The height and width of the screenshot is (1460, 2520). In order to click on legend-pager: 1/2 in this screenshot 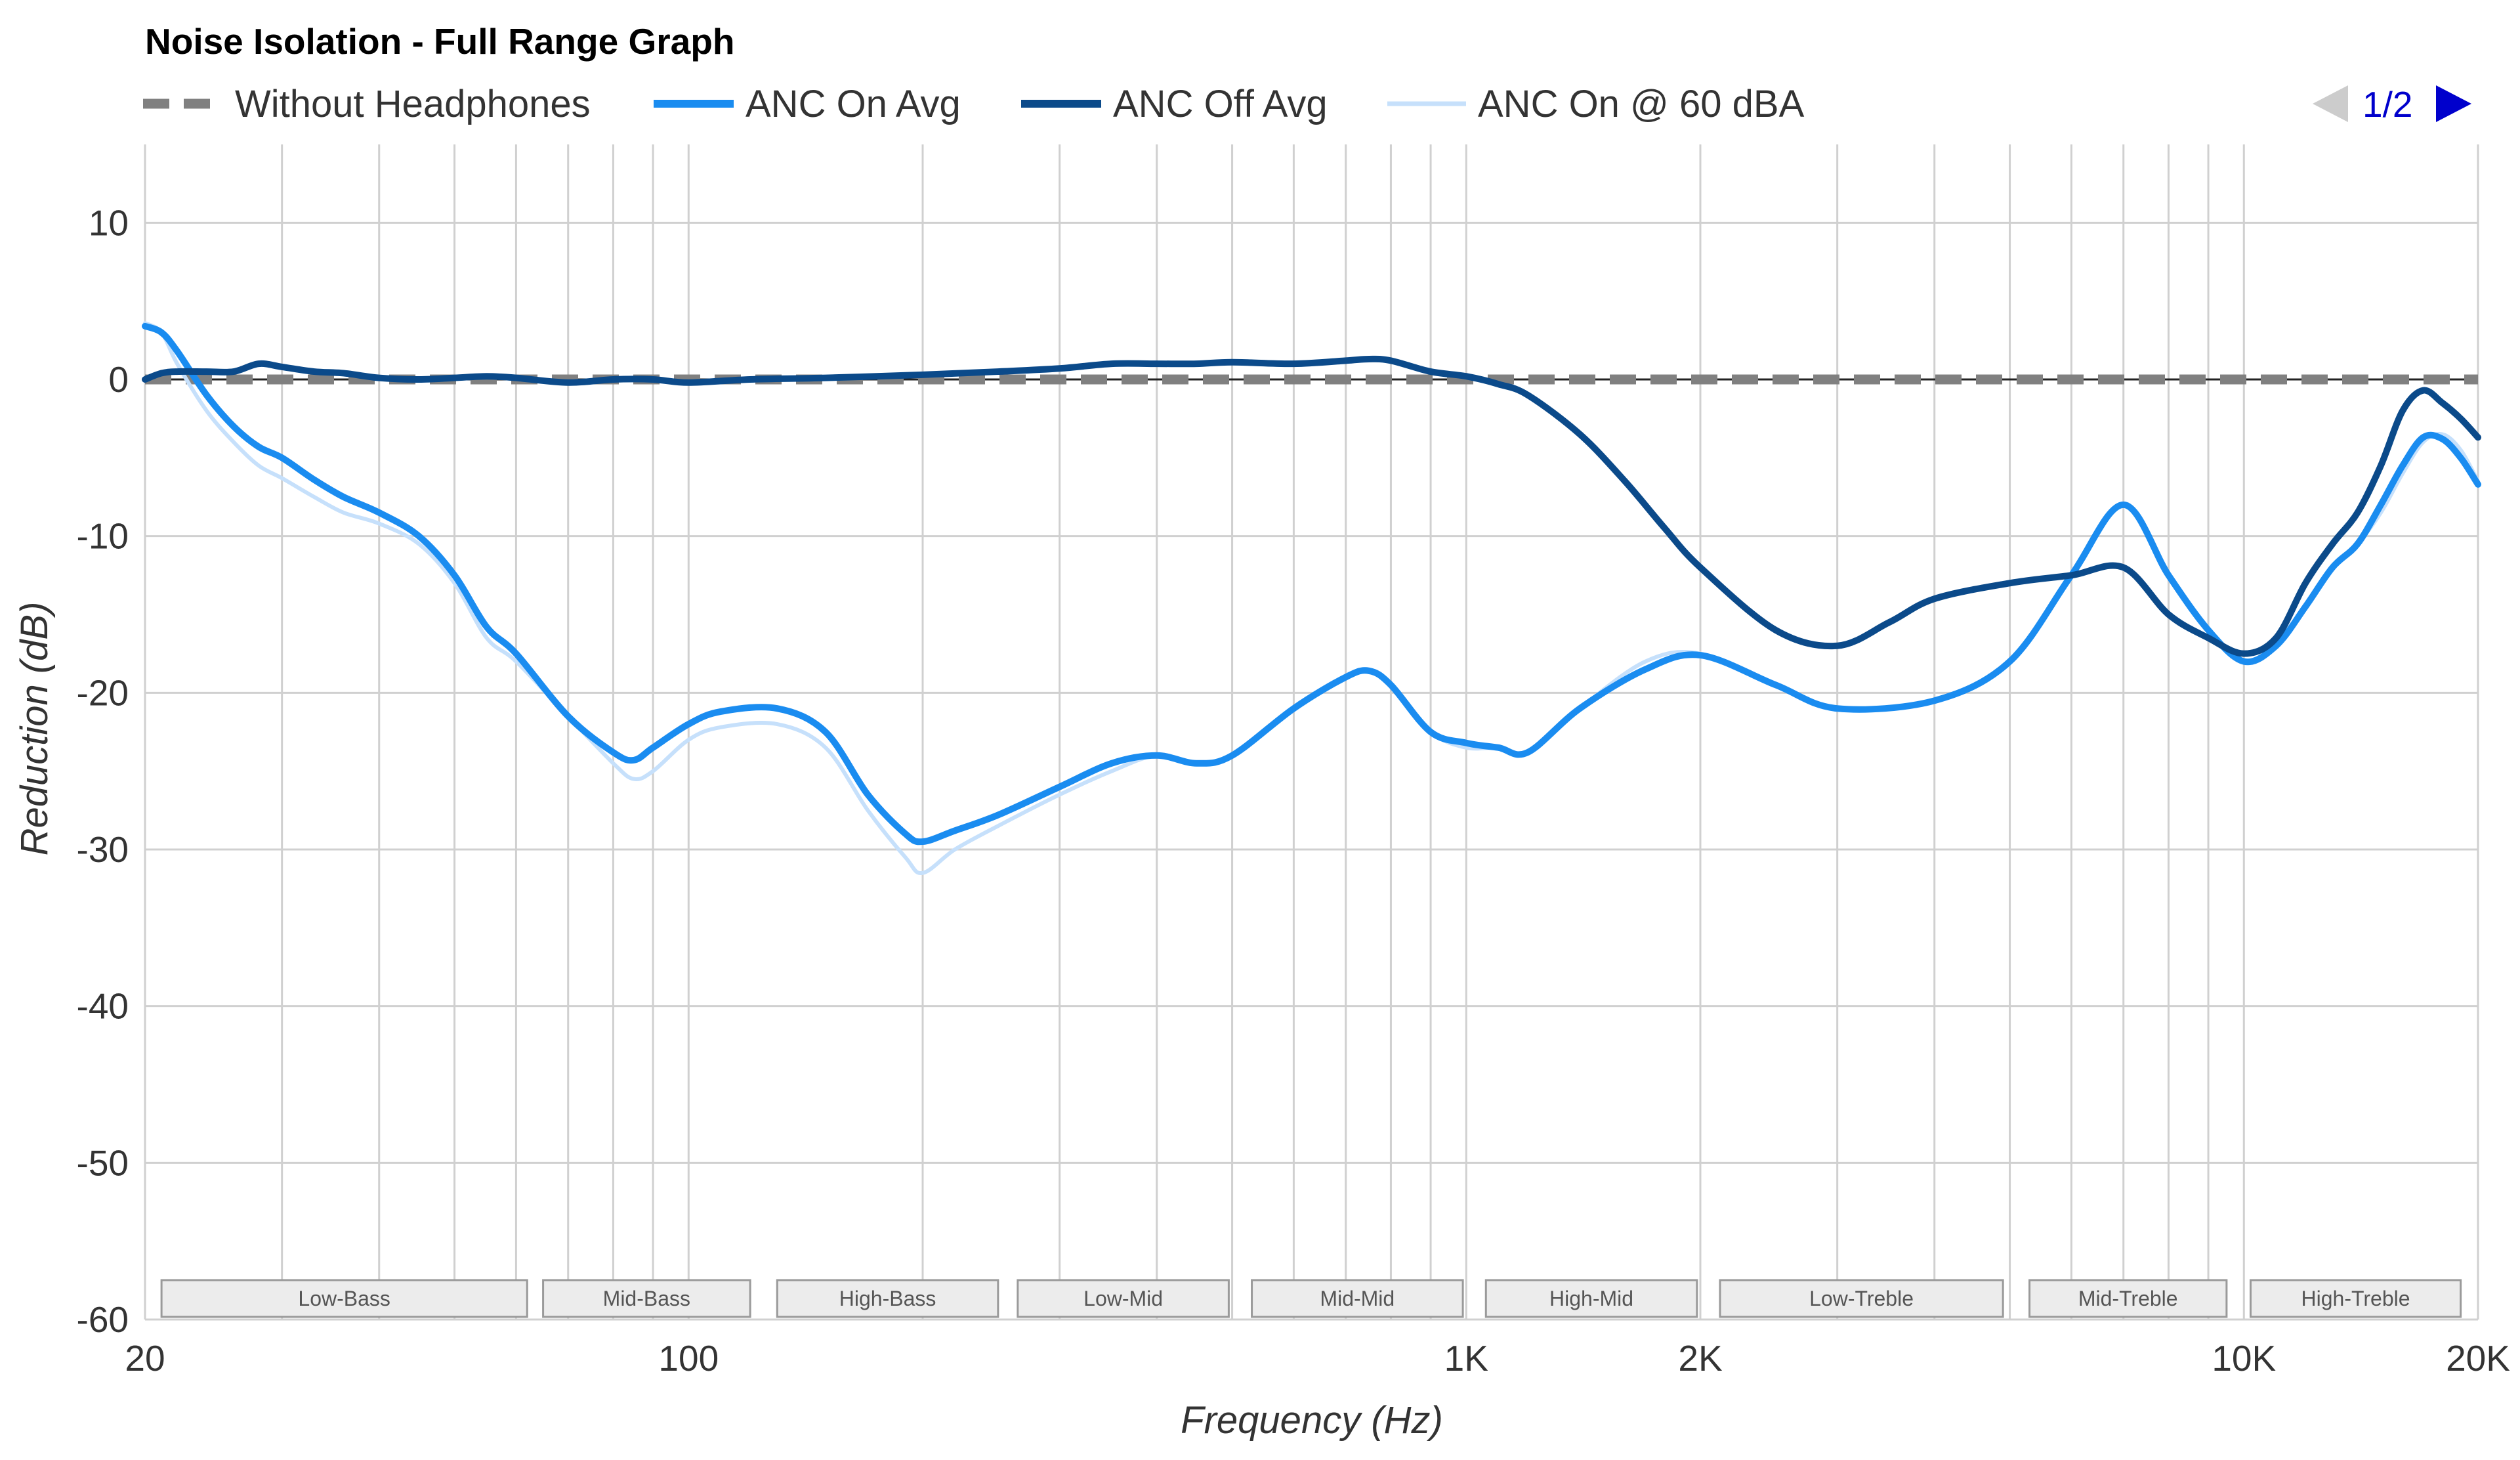, I will do `click(2392, 104)`.